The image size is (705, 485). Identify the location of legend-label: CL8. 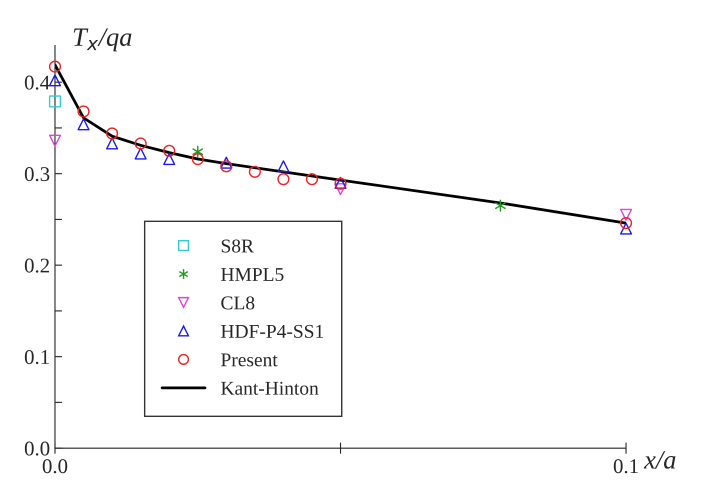
(237, 303).